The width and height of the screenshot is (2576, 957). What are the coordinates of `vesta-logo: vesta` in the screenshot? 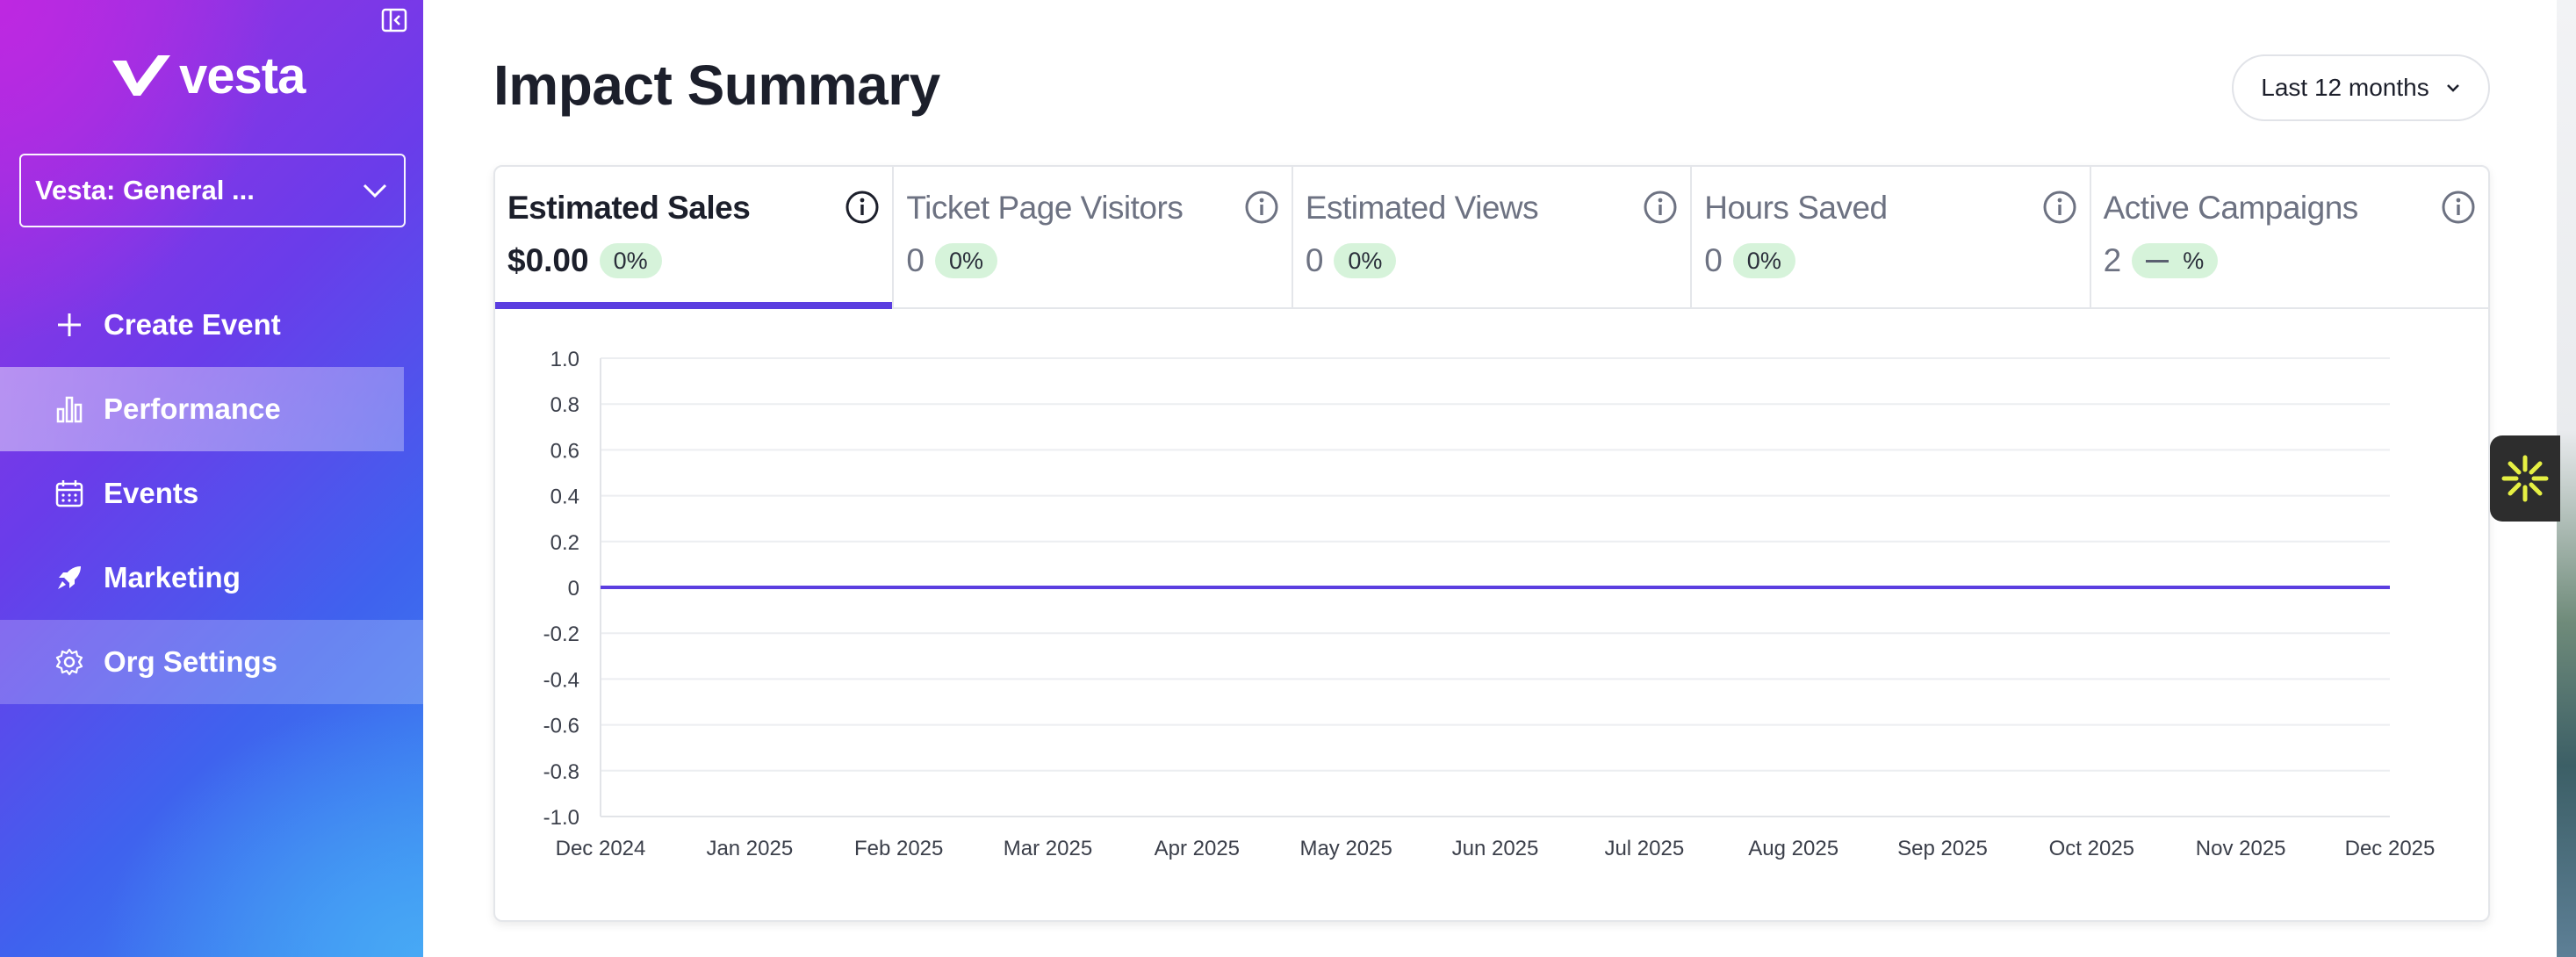 It's located at (208, 75).